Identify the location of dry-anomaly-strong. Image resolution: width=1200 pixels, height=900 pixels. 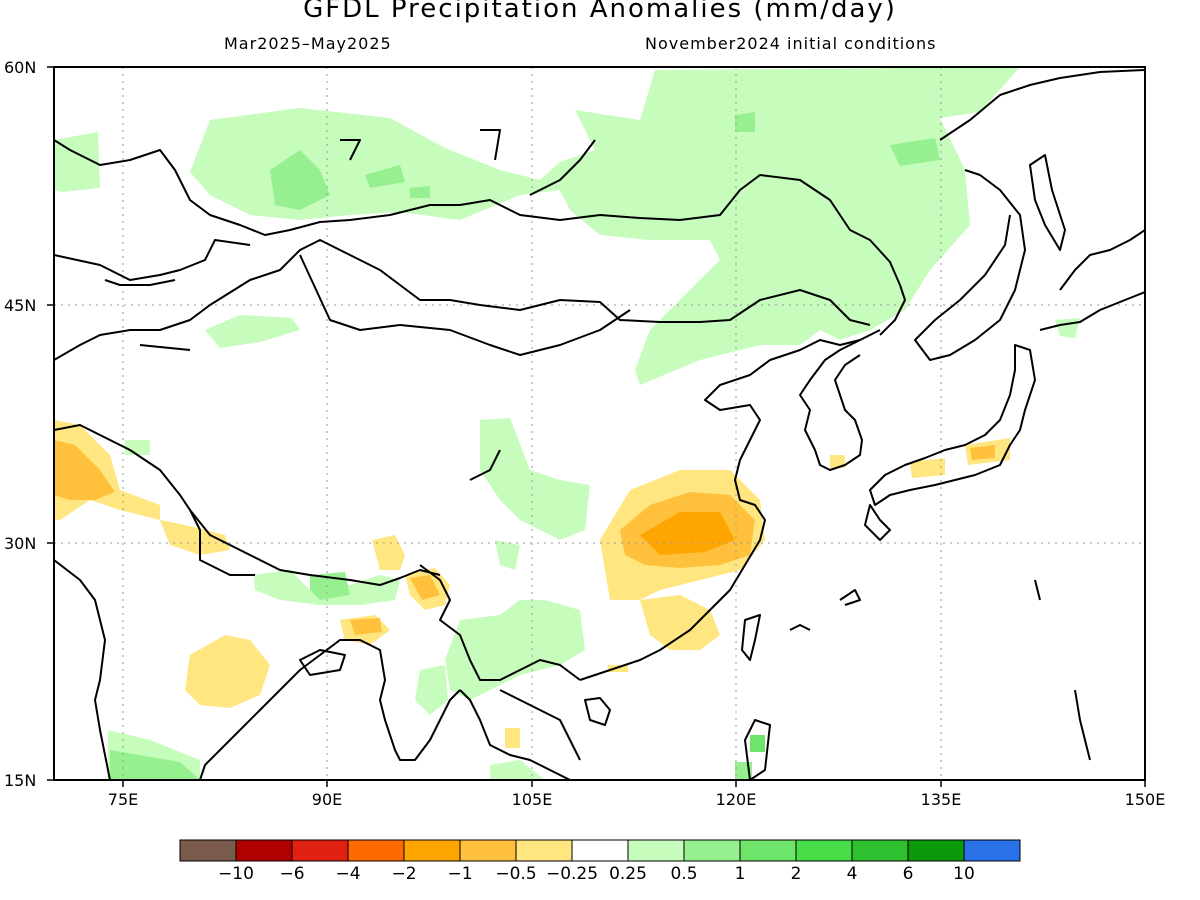
(687, 533).